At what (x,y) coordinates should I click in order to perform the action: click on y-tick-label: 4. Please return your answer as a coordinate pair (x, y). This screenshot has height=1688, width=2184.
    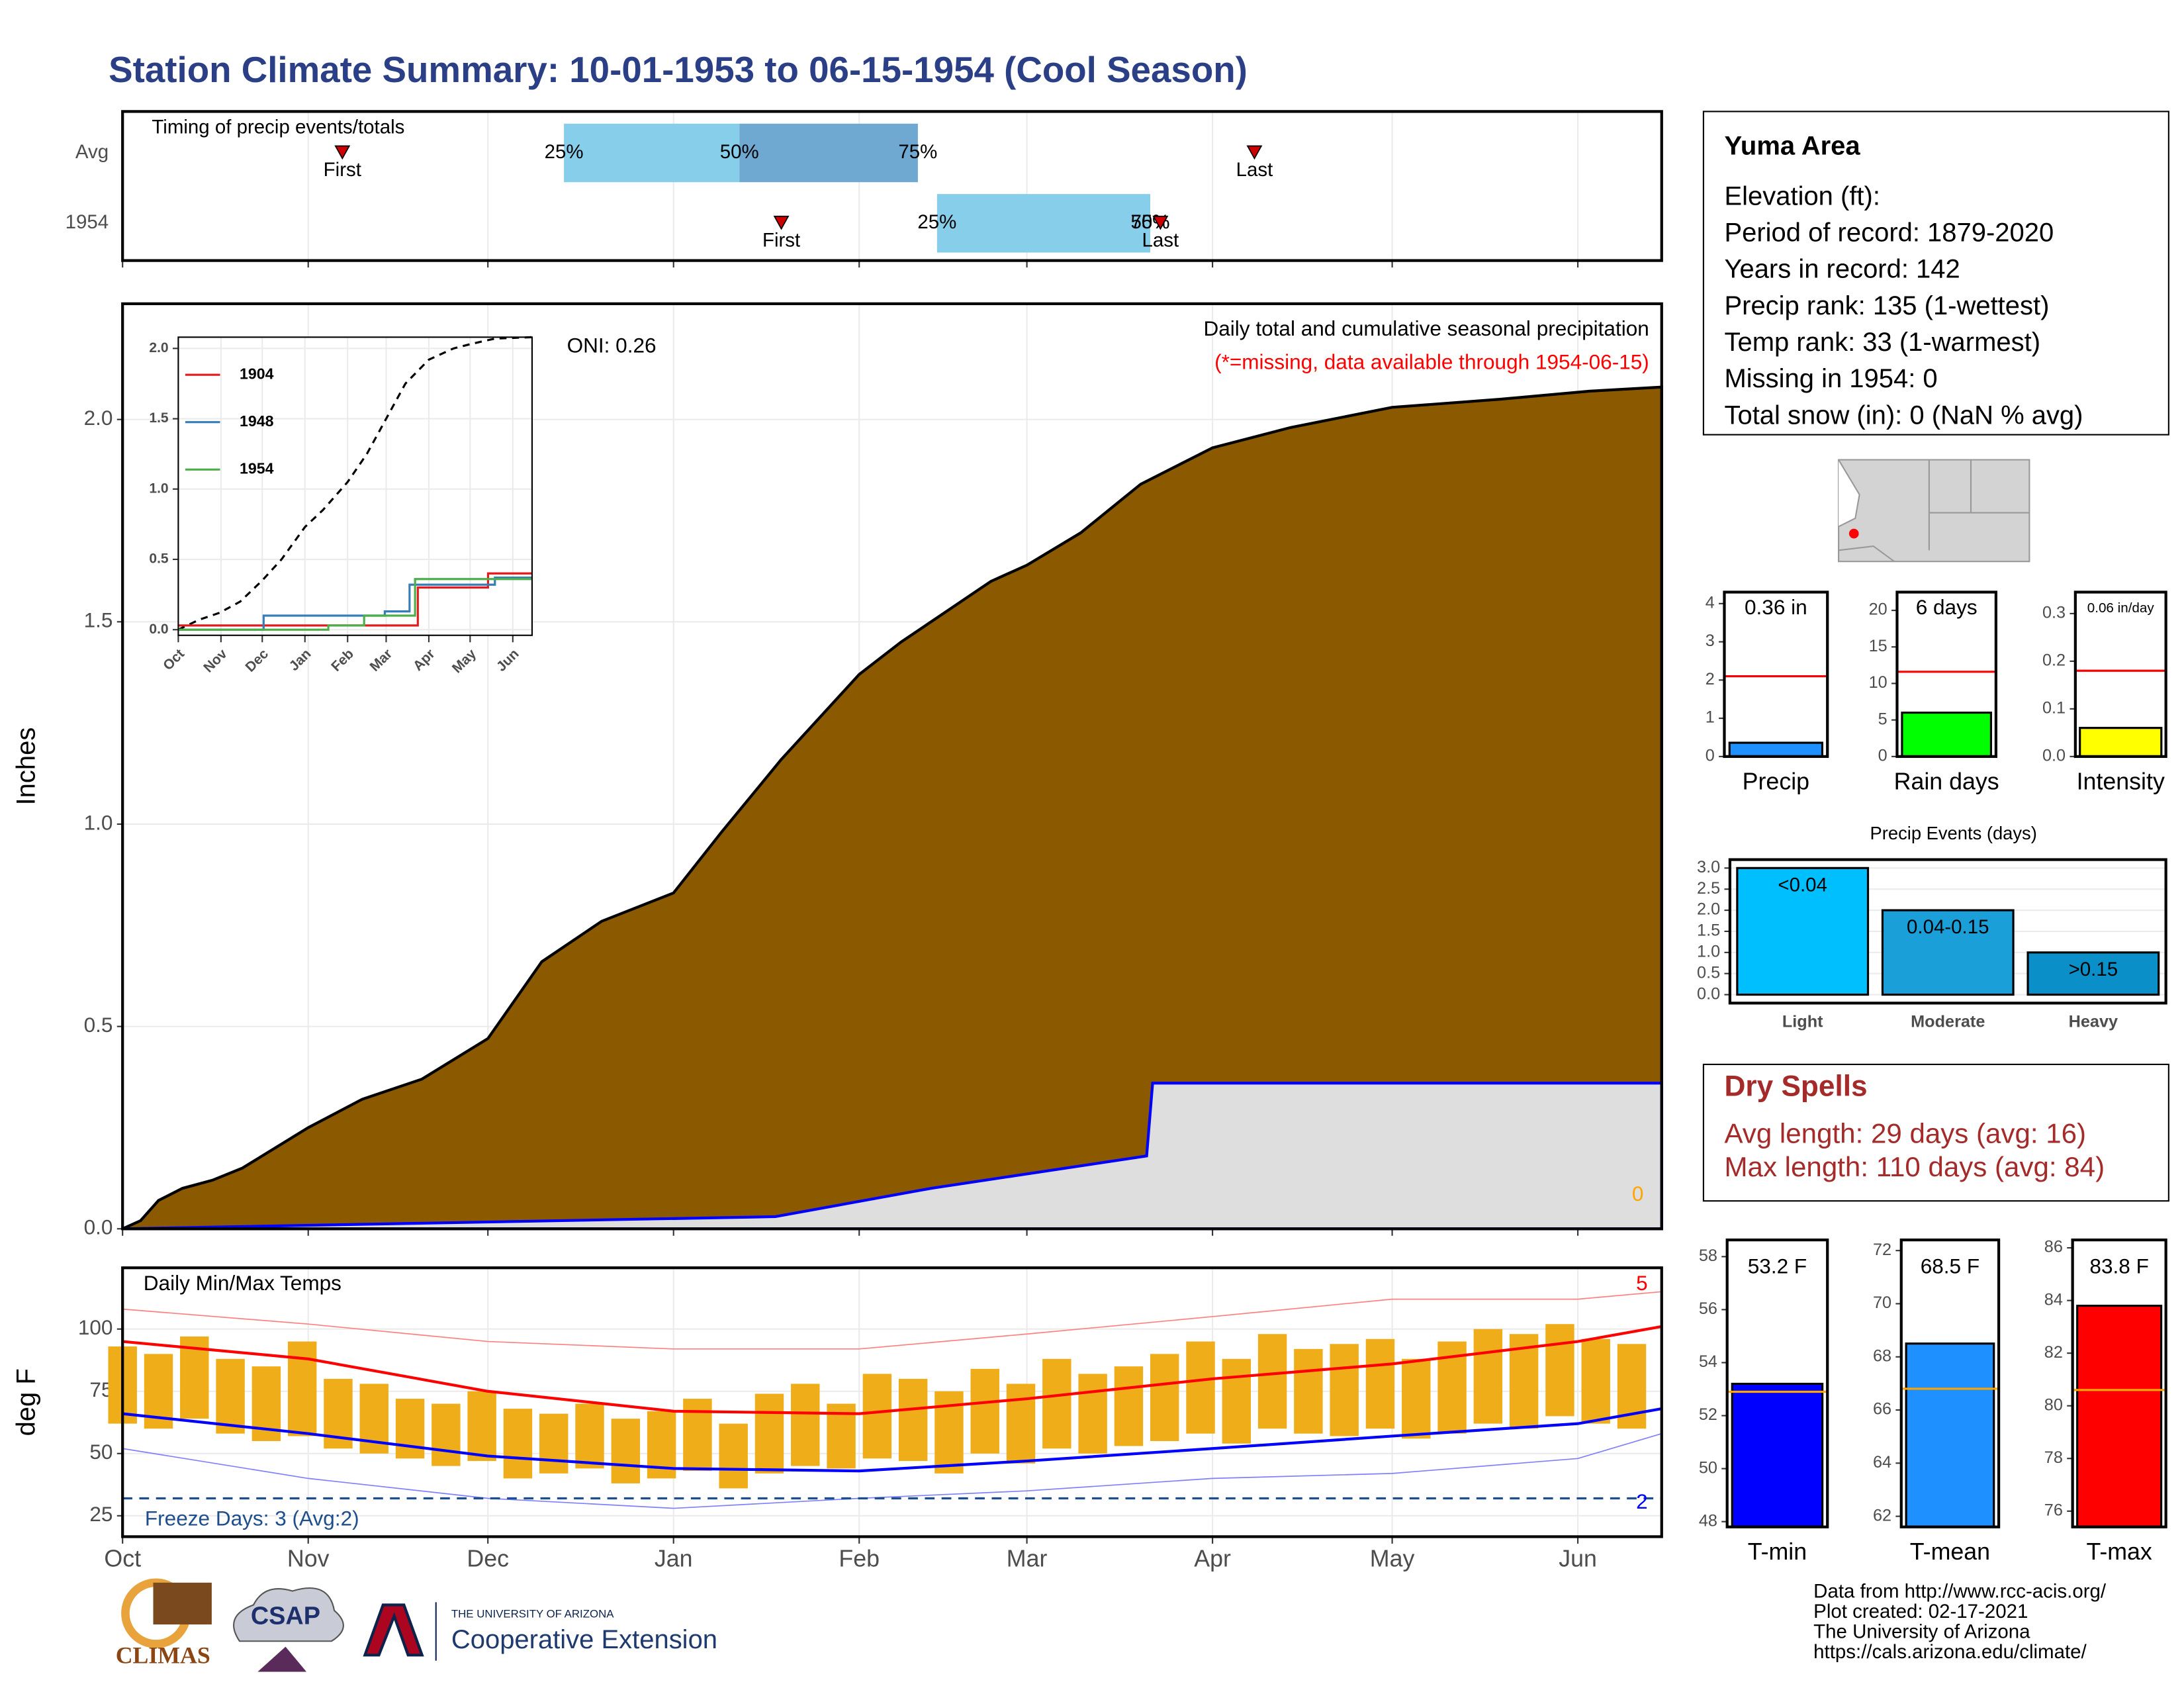
    Looking at the image, I should click on (1710, 602).